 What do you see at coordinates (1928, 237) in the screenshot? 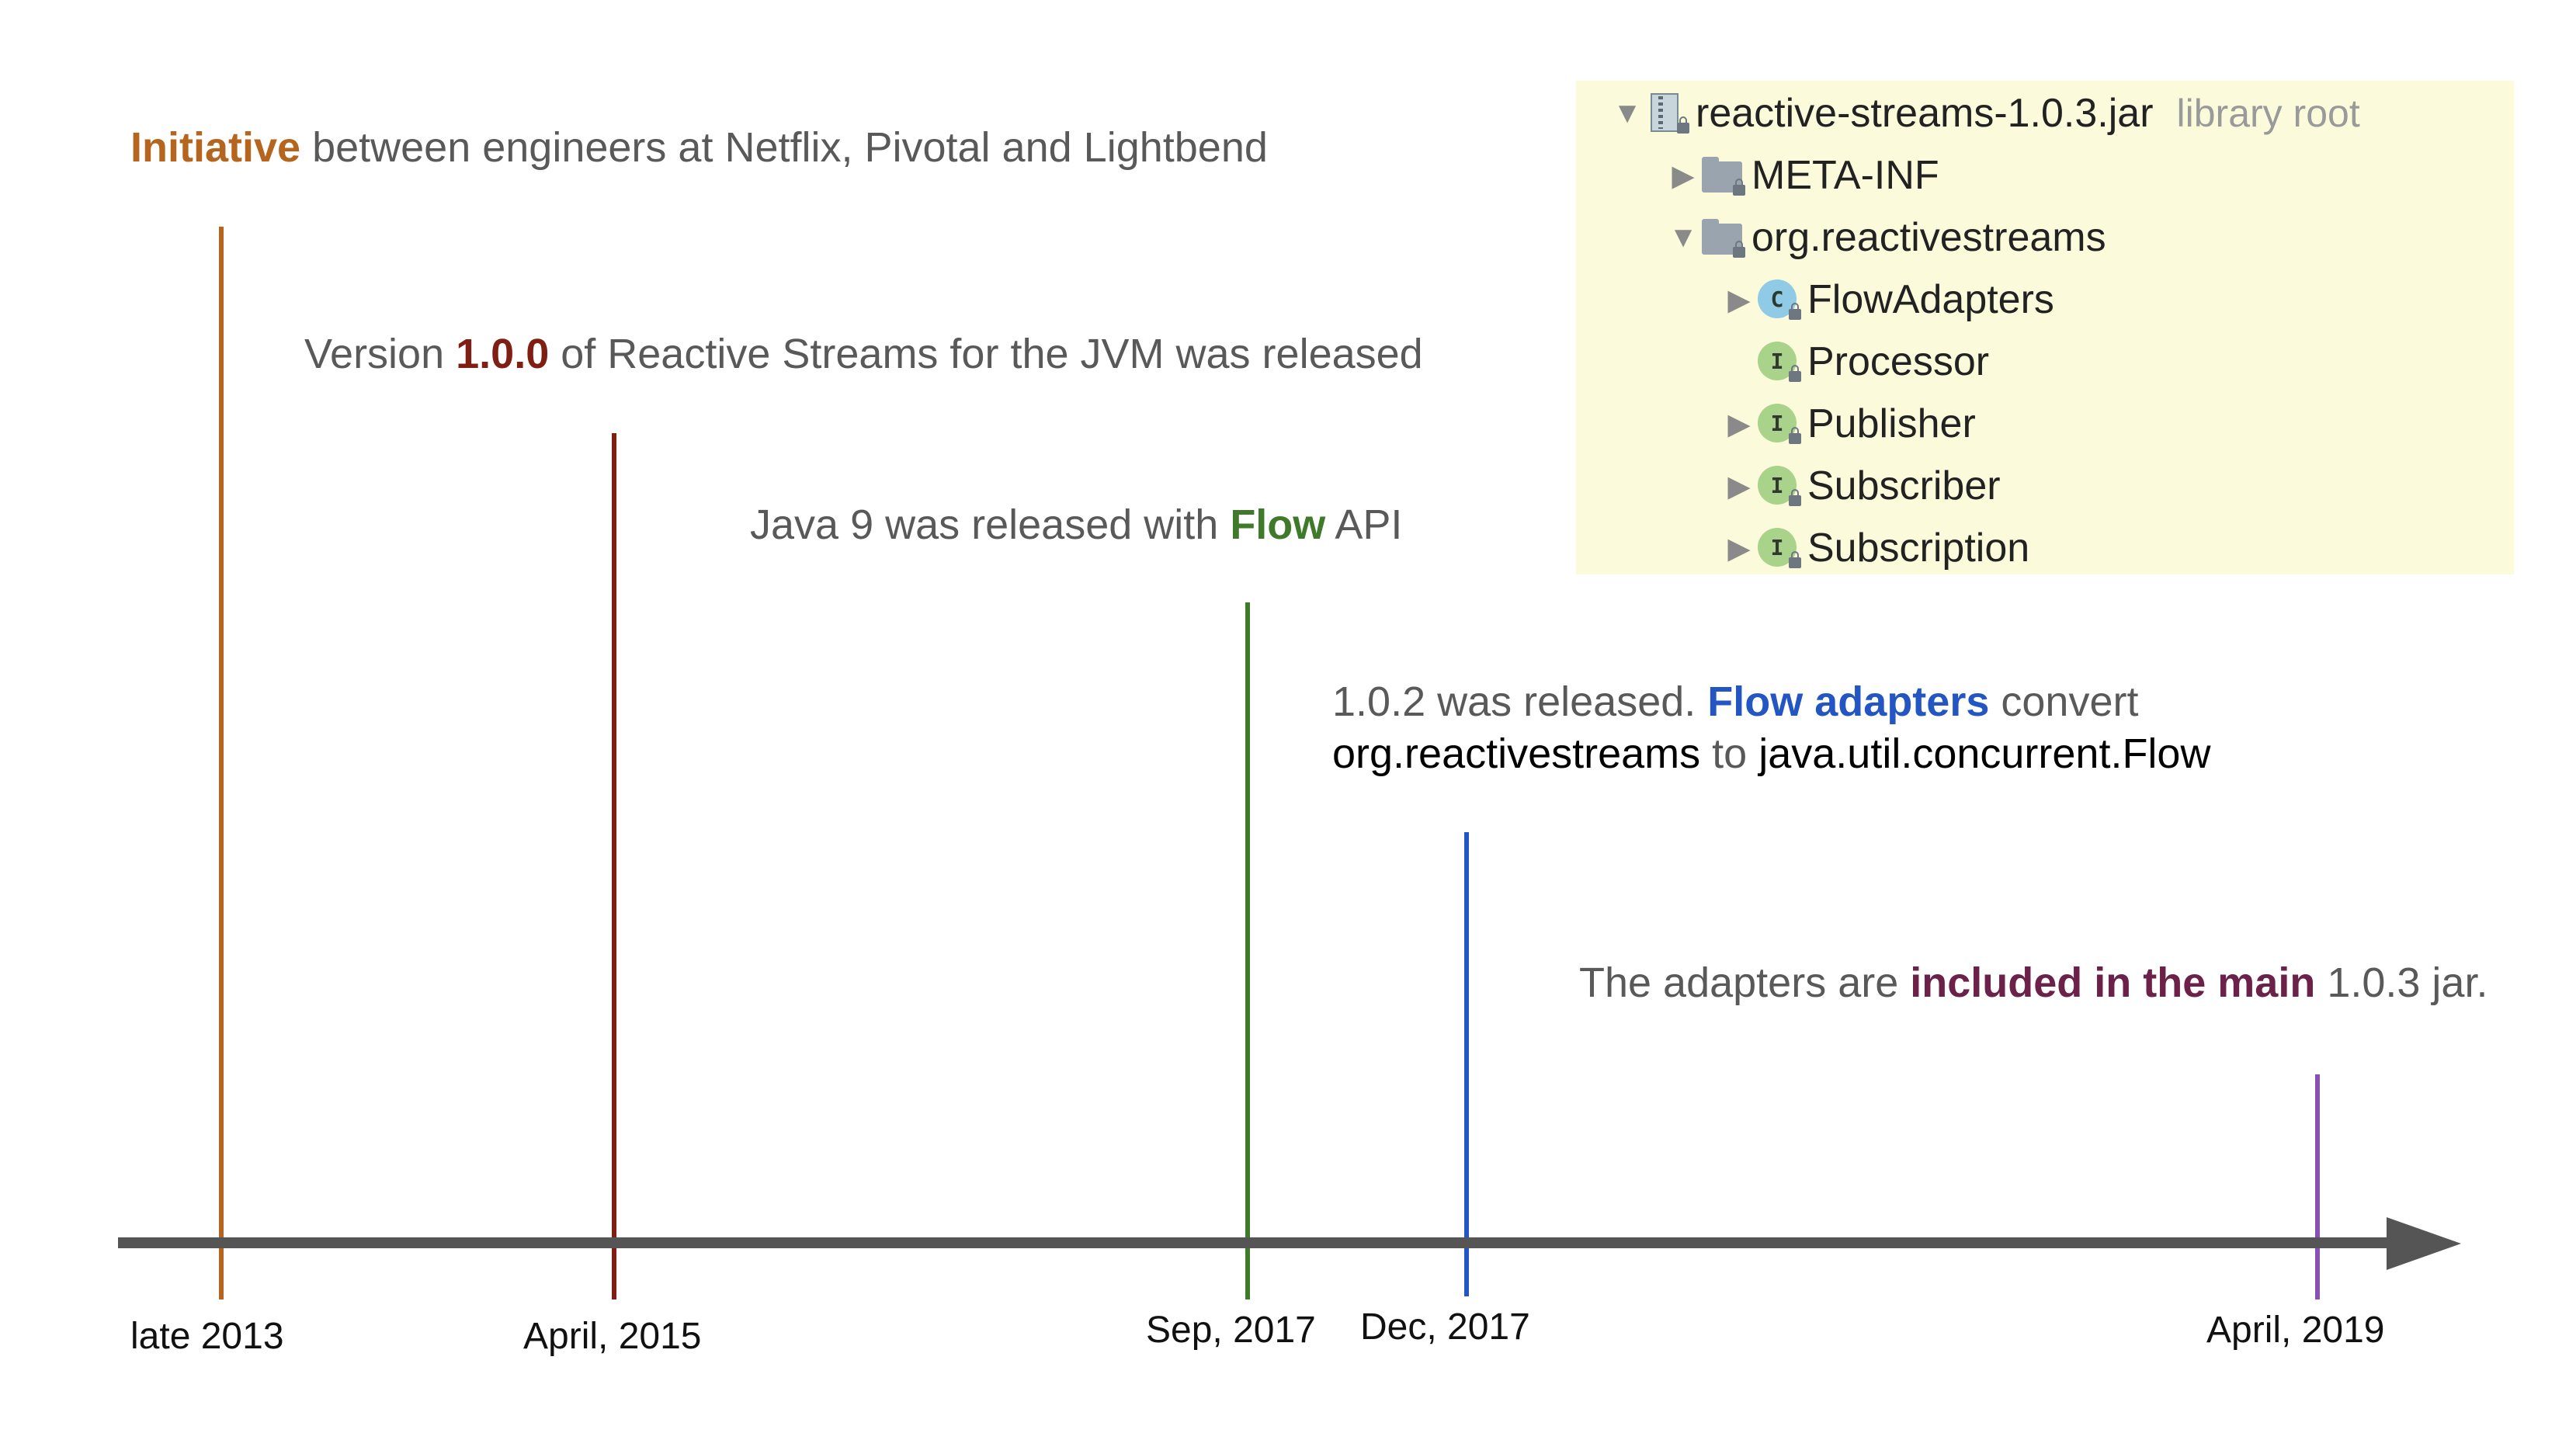
I see `tree-item-label: org.reactivestreams` at bounding box center [1928, 237].